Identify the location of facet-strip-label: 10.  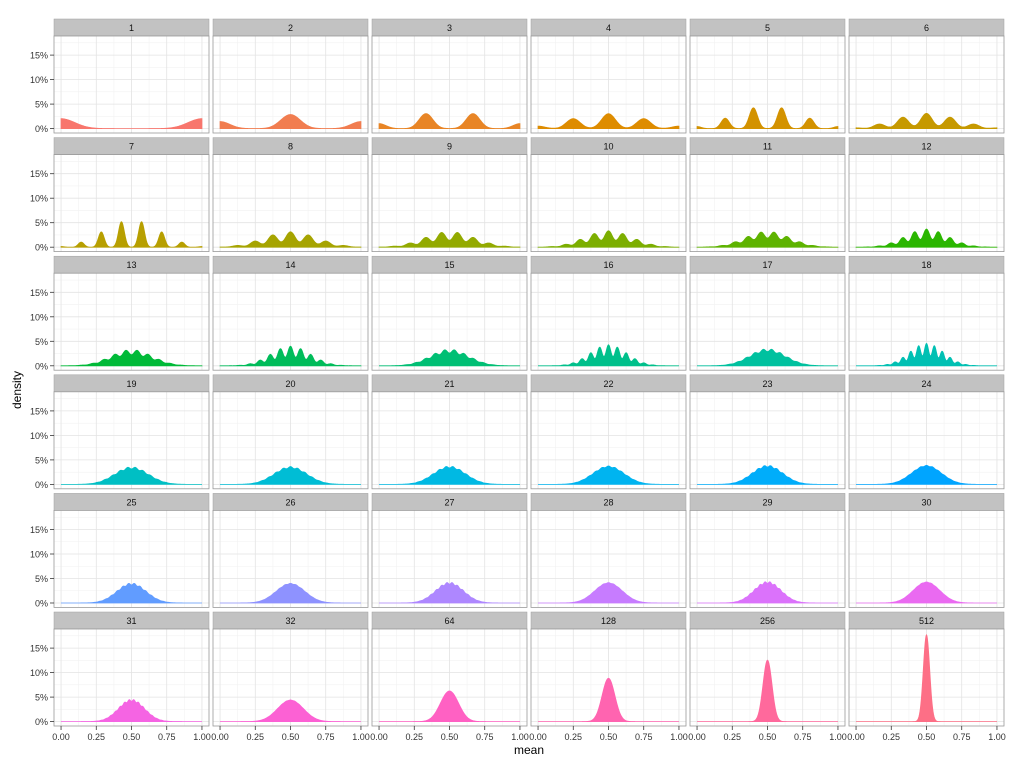
(608, 147).